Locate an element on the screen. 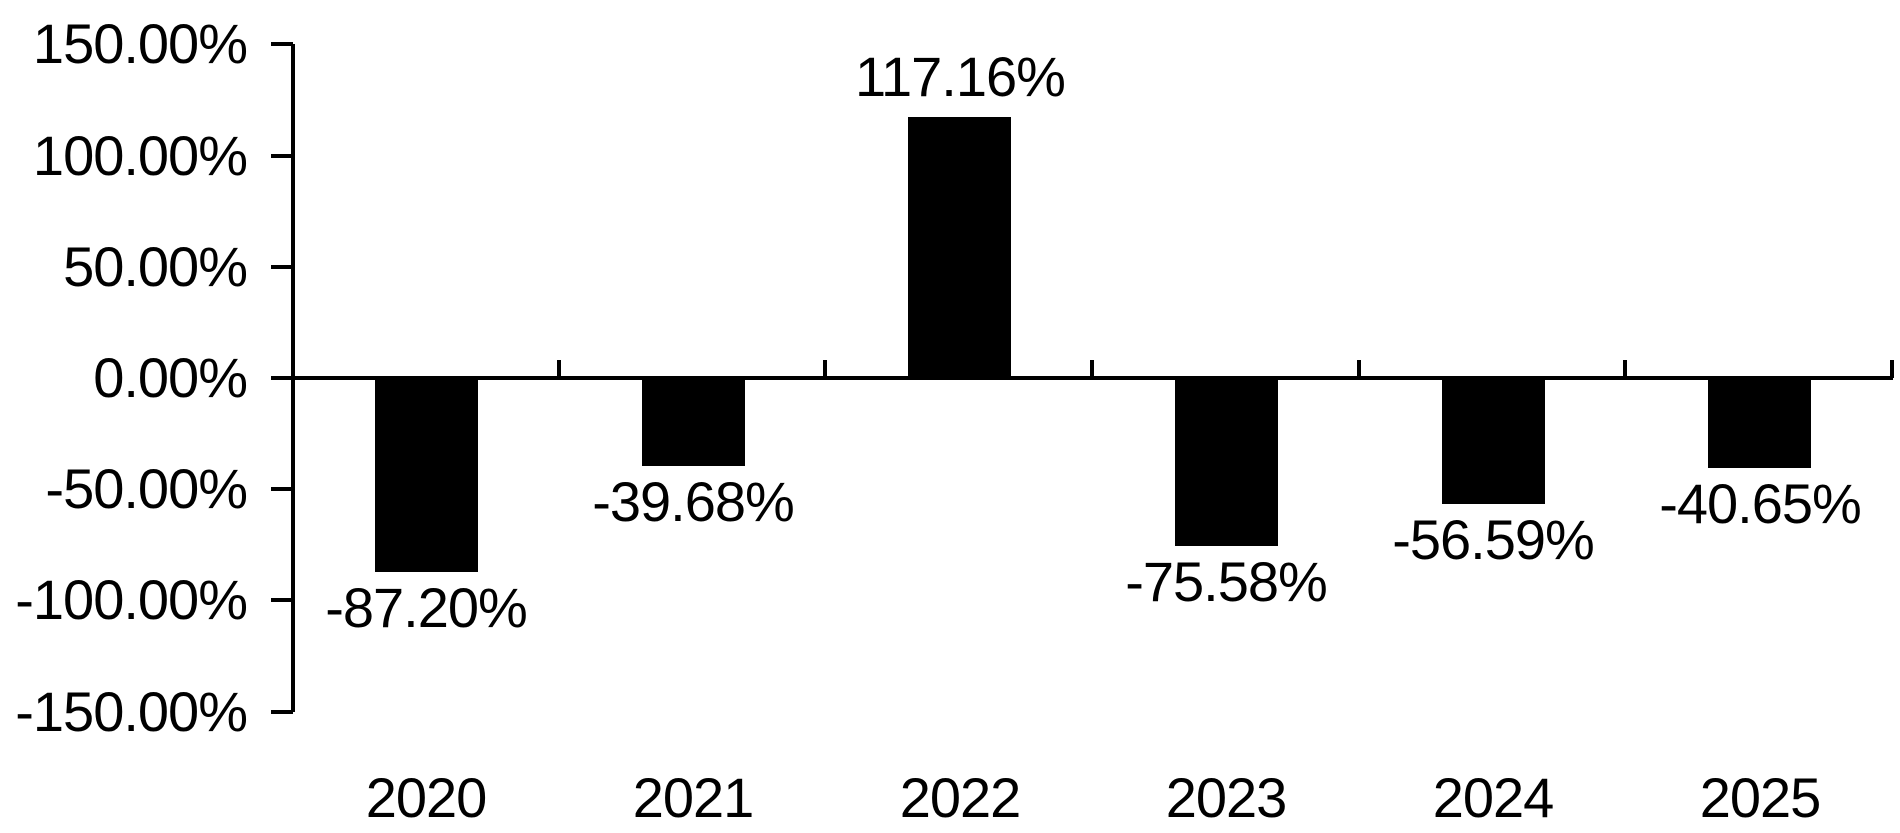 The image size is (1900, 833). bar-2020 is located at coordinates (426, 475).